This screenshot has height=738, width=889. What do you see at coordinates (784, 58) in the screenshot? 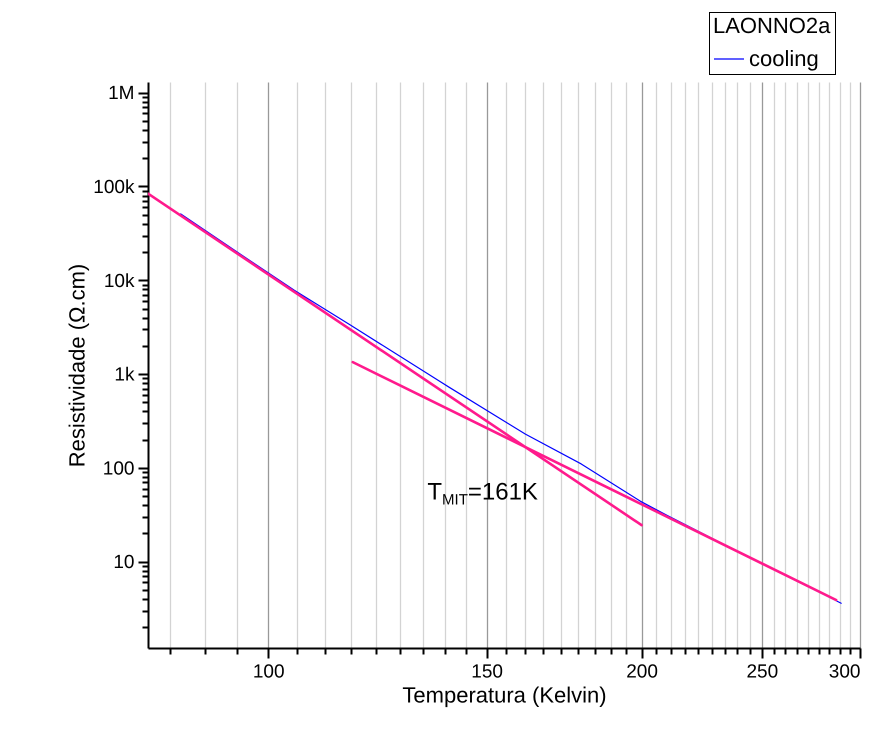
I see `legend-label: cooling` at bounding box center [784, 58].